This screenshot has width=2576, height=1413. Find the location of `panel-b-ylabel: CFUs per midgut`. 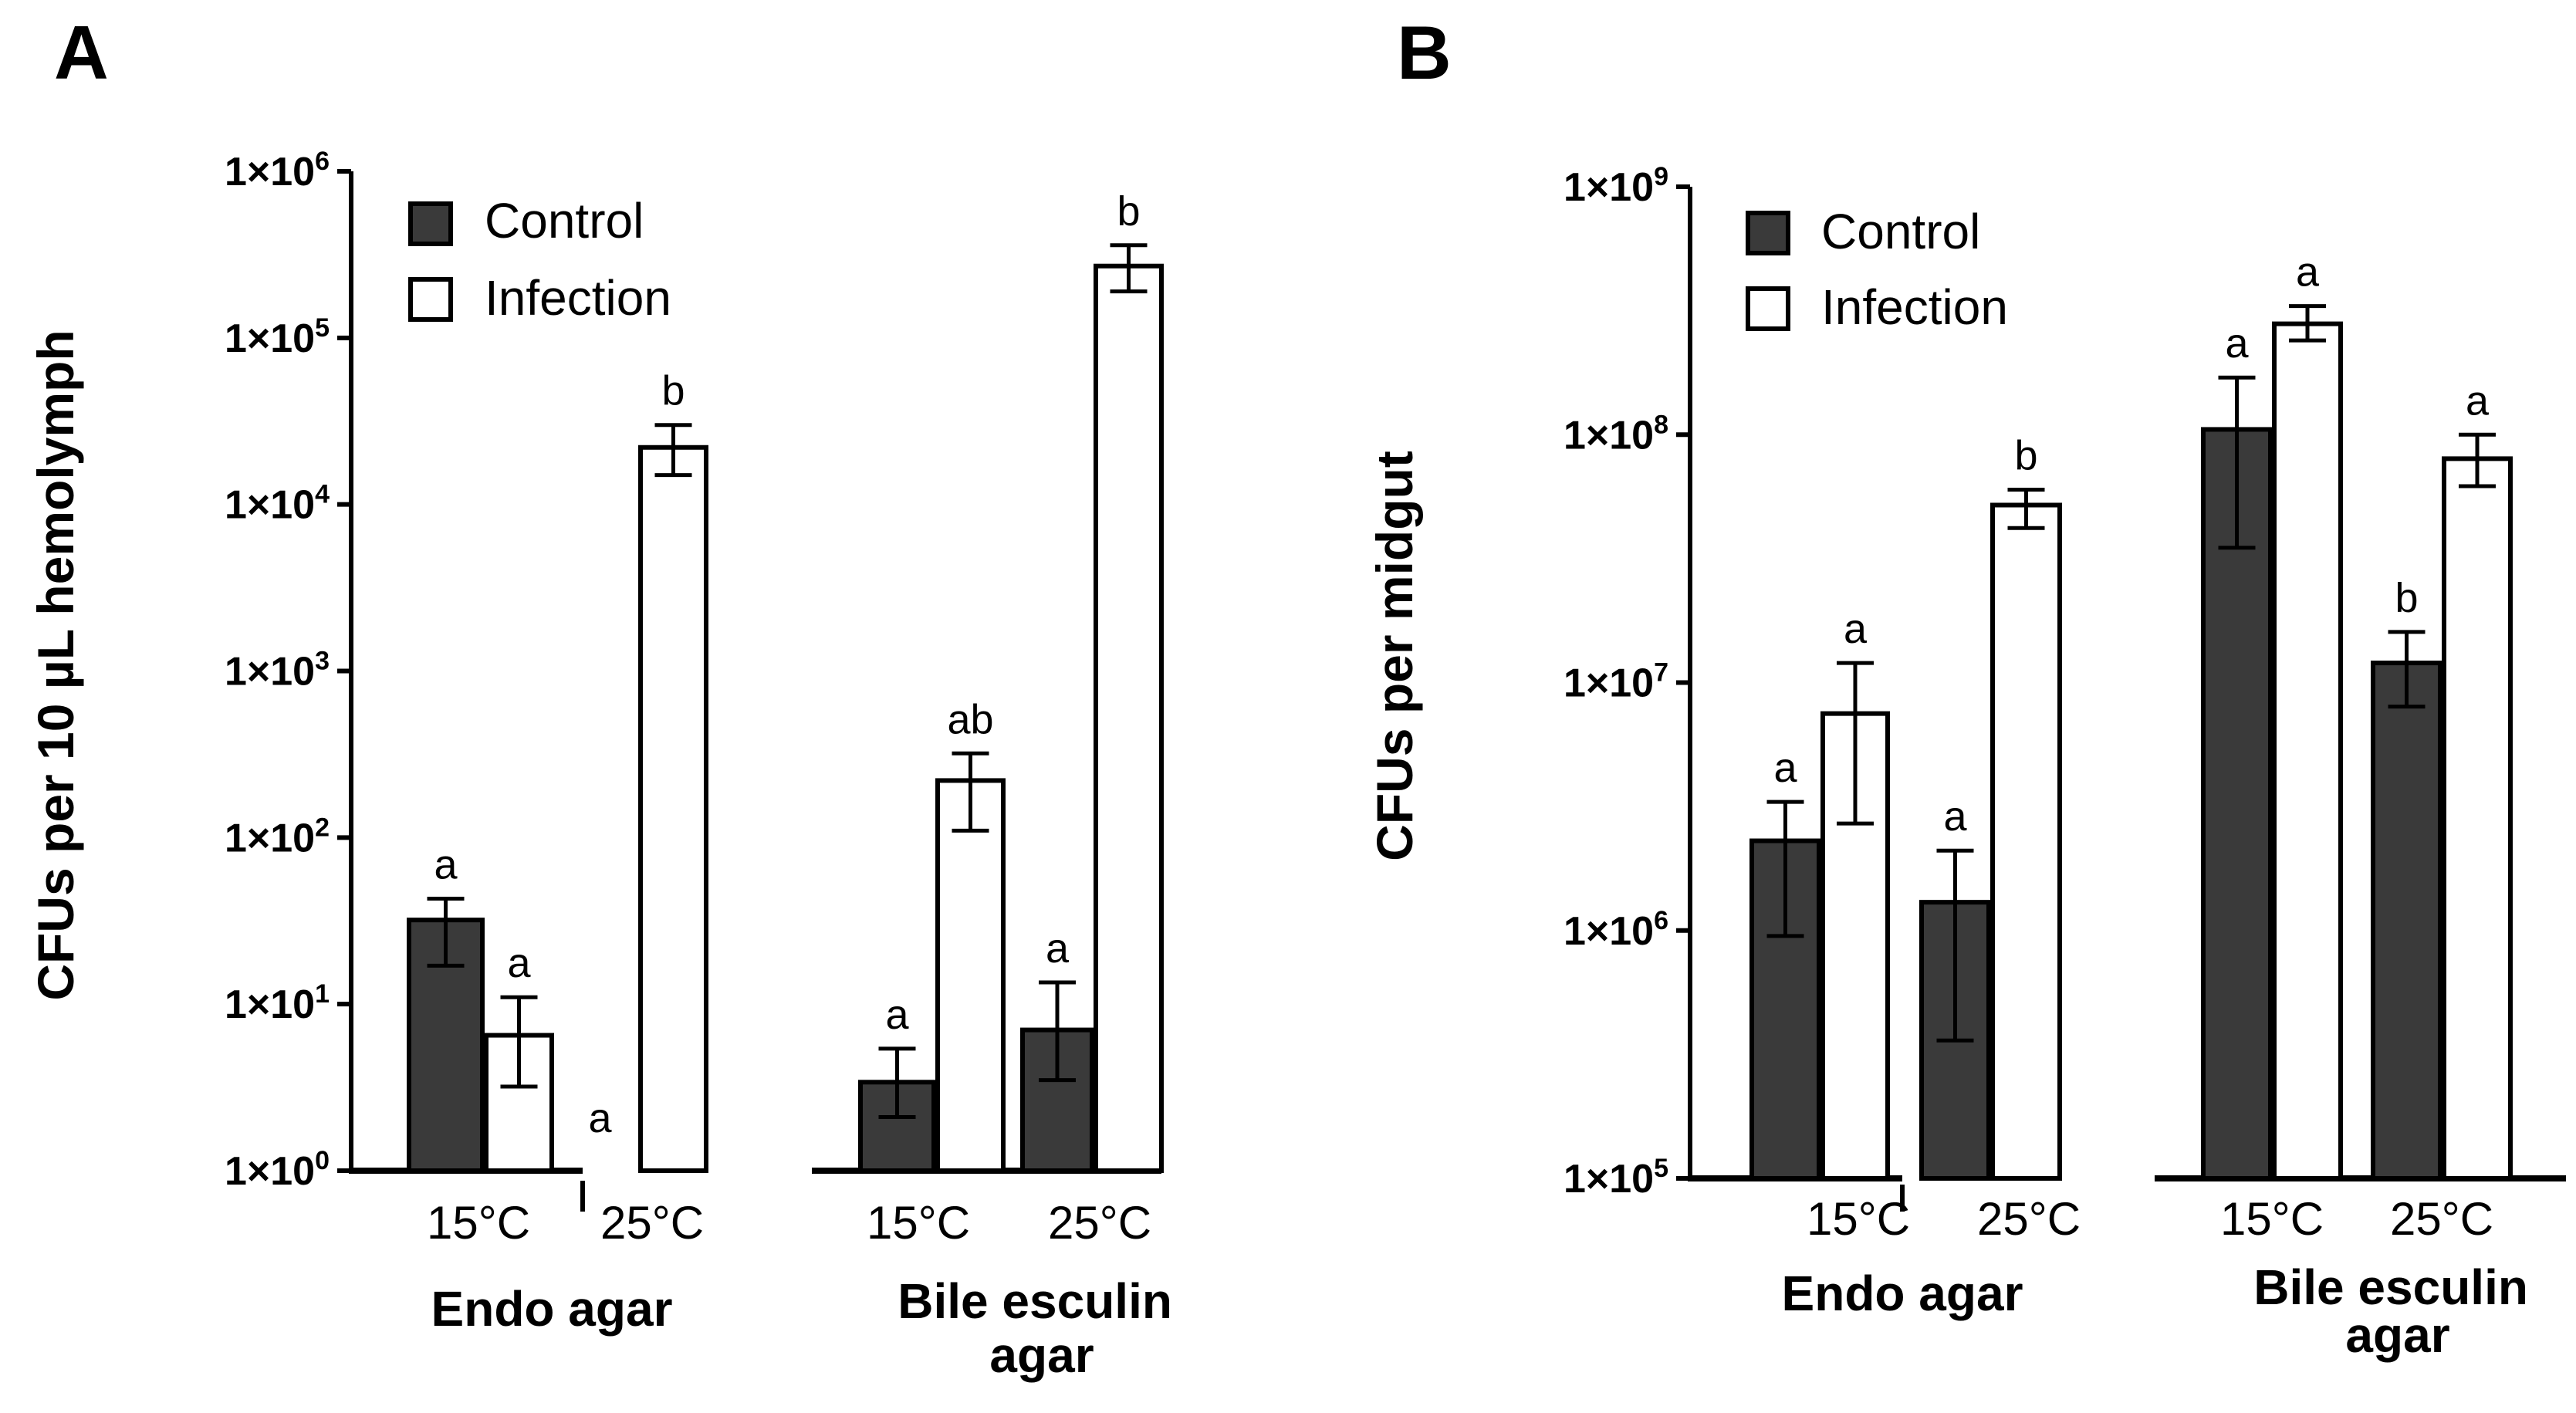

panel-b-ylabel: CFUs per midgut is located at coordinates (1394, 656).